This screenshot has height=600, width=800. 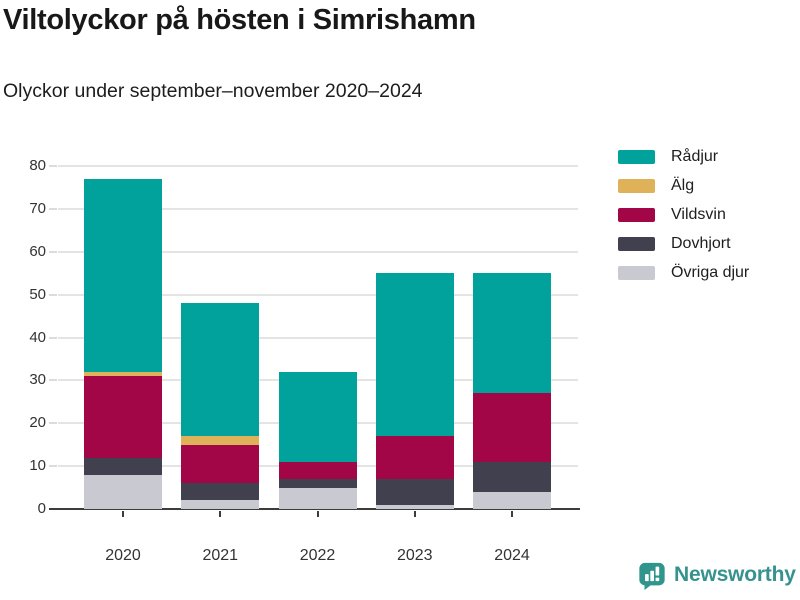 What do you see at coordinates (414, 555) in the screenshot?
I see `x-tick-label-2023: 2023` at bounding box center [414, 555].